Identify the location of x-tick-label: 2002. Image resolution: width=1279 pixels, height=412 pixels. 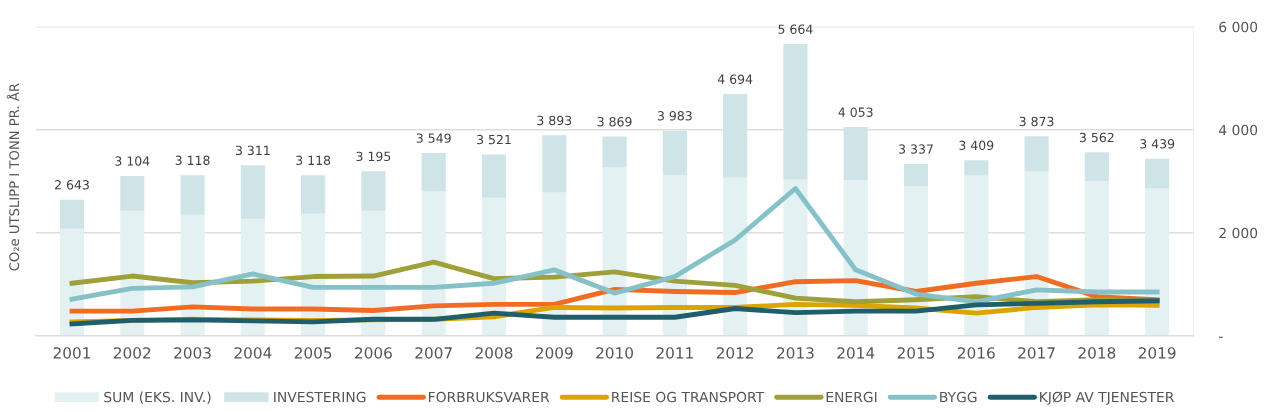
(132, 353).